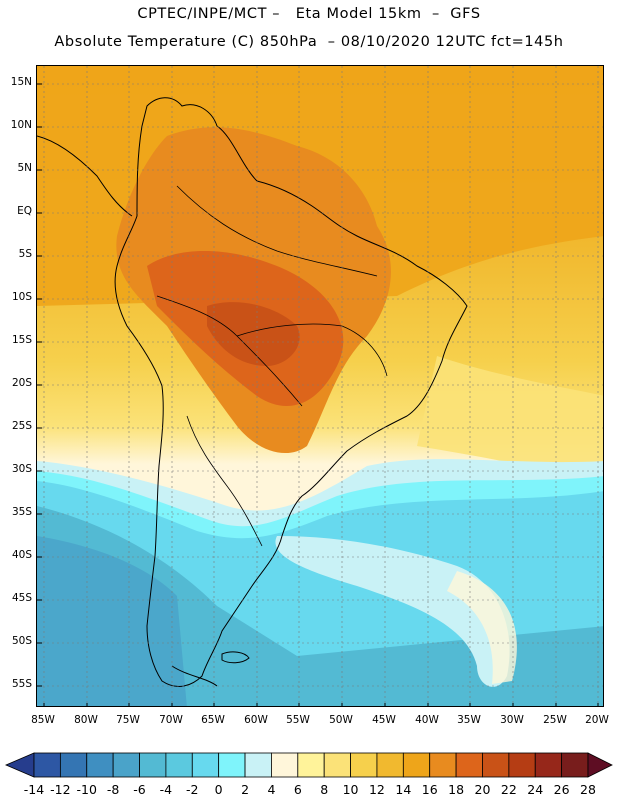 The image size is (618, 800). Describe the element at coordinates (256, 720) in the screenshot. I see `lon-label-60w: 60W` at that location.